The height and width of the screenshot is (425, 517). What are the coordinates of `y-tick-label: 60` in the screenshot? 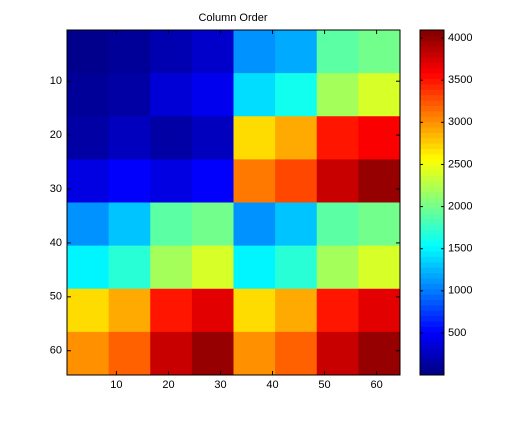 It's located at (56, 351).